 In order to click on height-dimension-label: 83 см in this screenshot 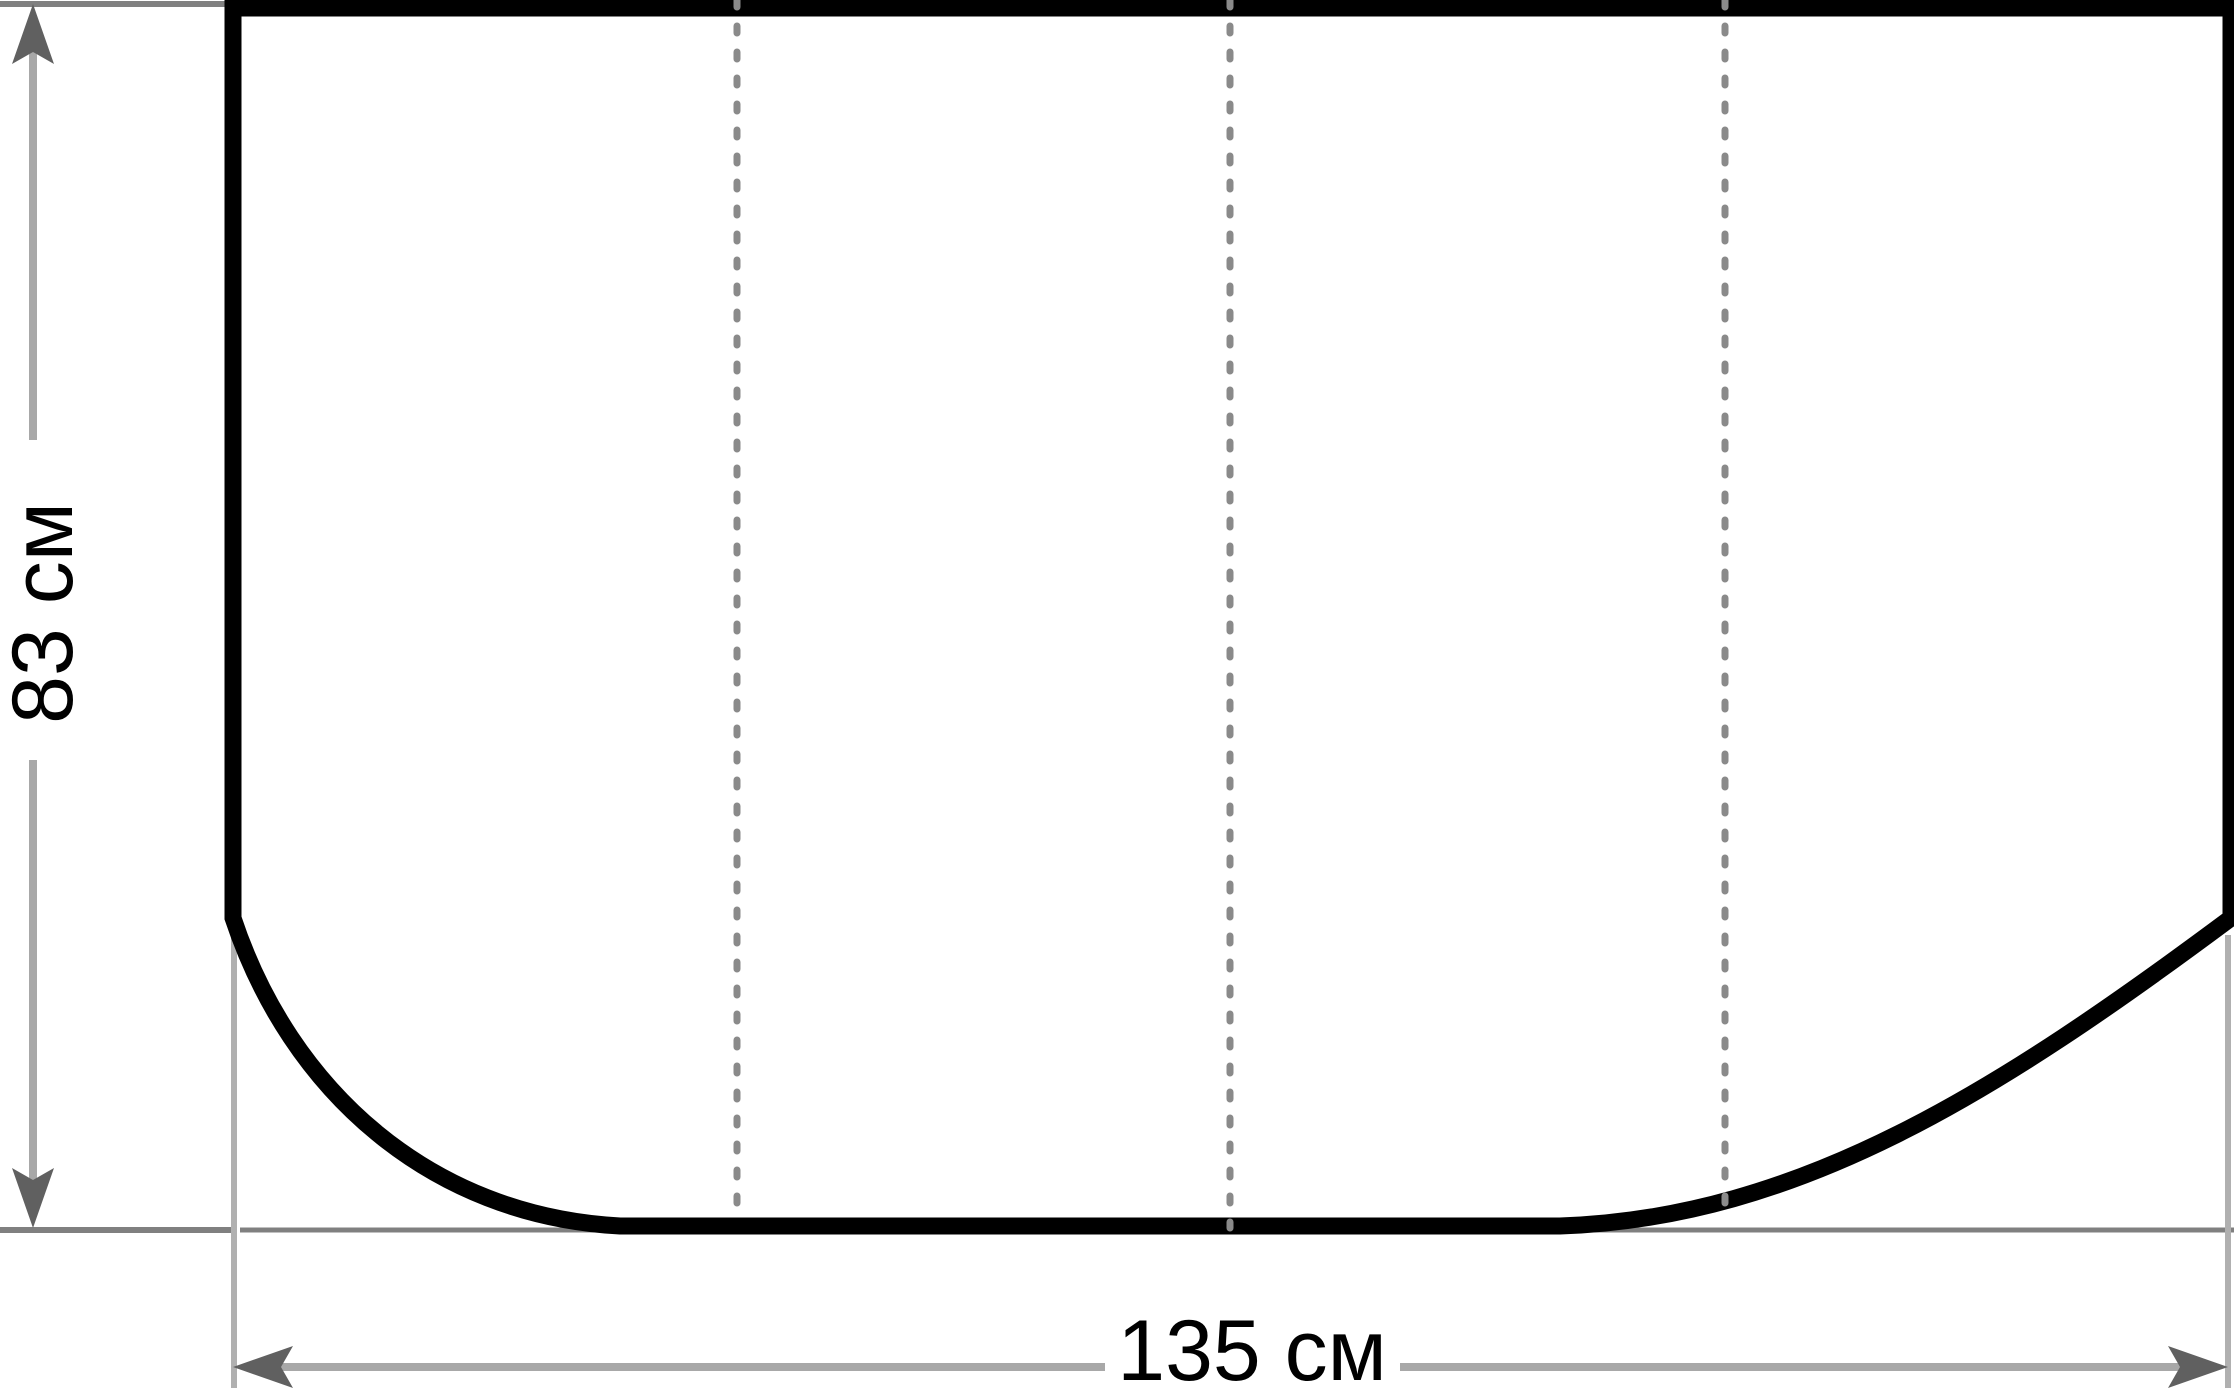, I will do `click(45, 613)`.